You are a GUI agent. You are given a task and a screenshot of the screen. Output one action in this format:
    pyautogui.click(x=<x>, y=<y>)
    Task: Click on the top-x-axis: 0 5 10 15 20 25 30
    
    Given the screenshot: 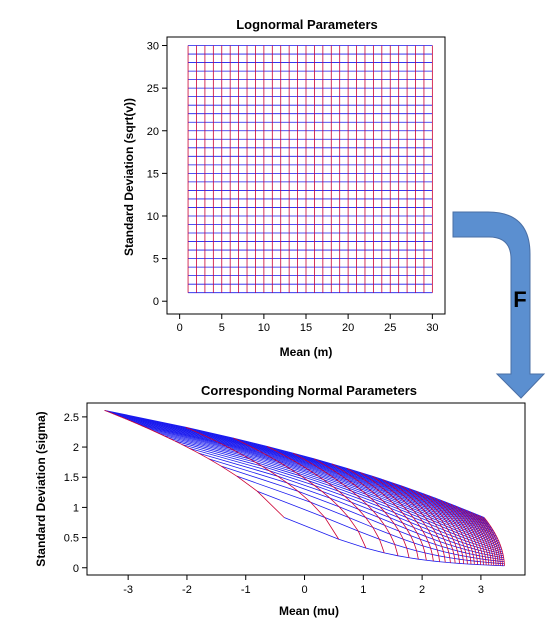 What is the action you would take?
    pyautogui.click(x=307, y=324)
    